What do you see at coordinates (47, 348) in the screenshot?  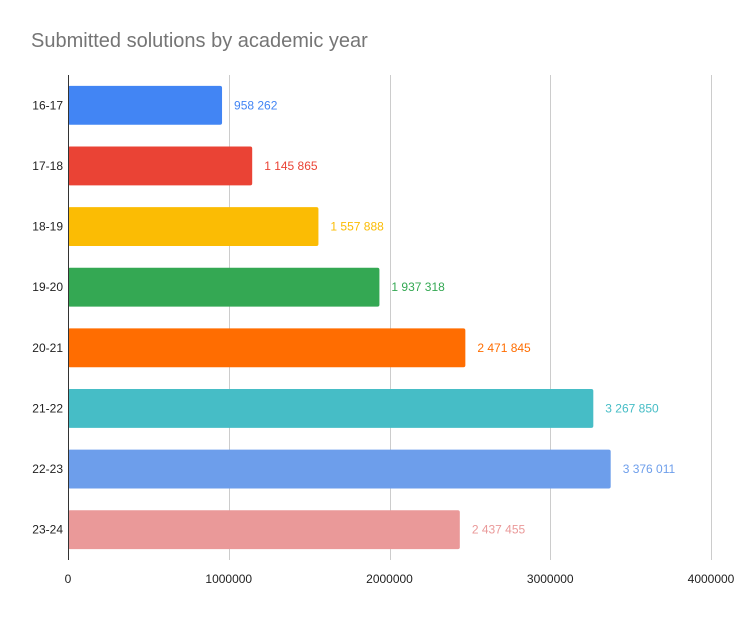 I see `y-tick-label: 20-21` at bounding box center [47, 348].